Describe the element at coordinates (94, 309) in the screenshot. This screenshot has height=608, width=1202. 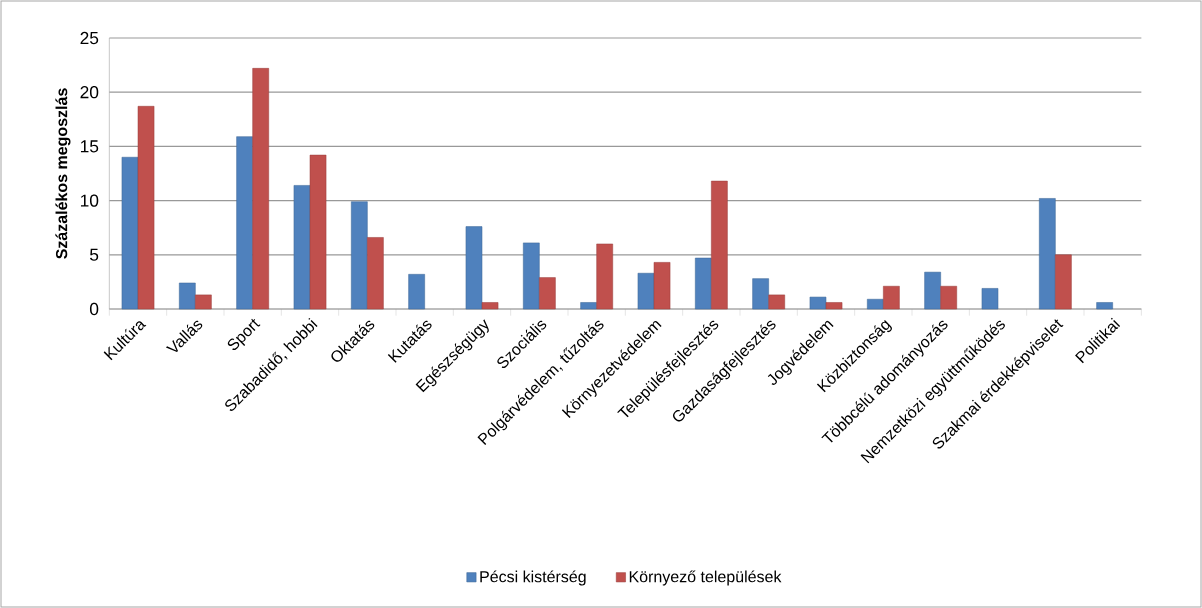
I see `y-tick-label: 0` at that location.